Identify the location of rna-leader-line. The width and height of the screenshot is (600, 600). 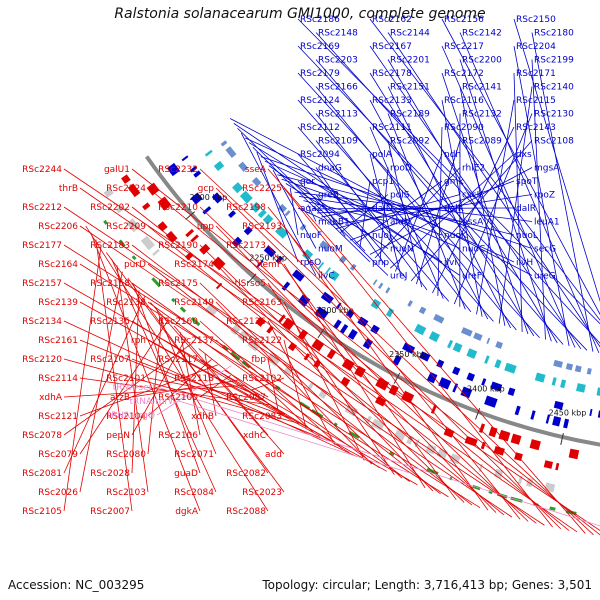
(194, 390).